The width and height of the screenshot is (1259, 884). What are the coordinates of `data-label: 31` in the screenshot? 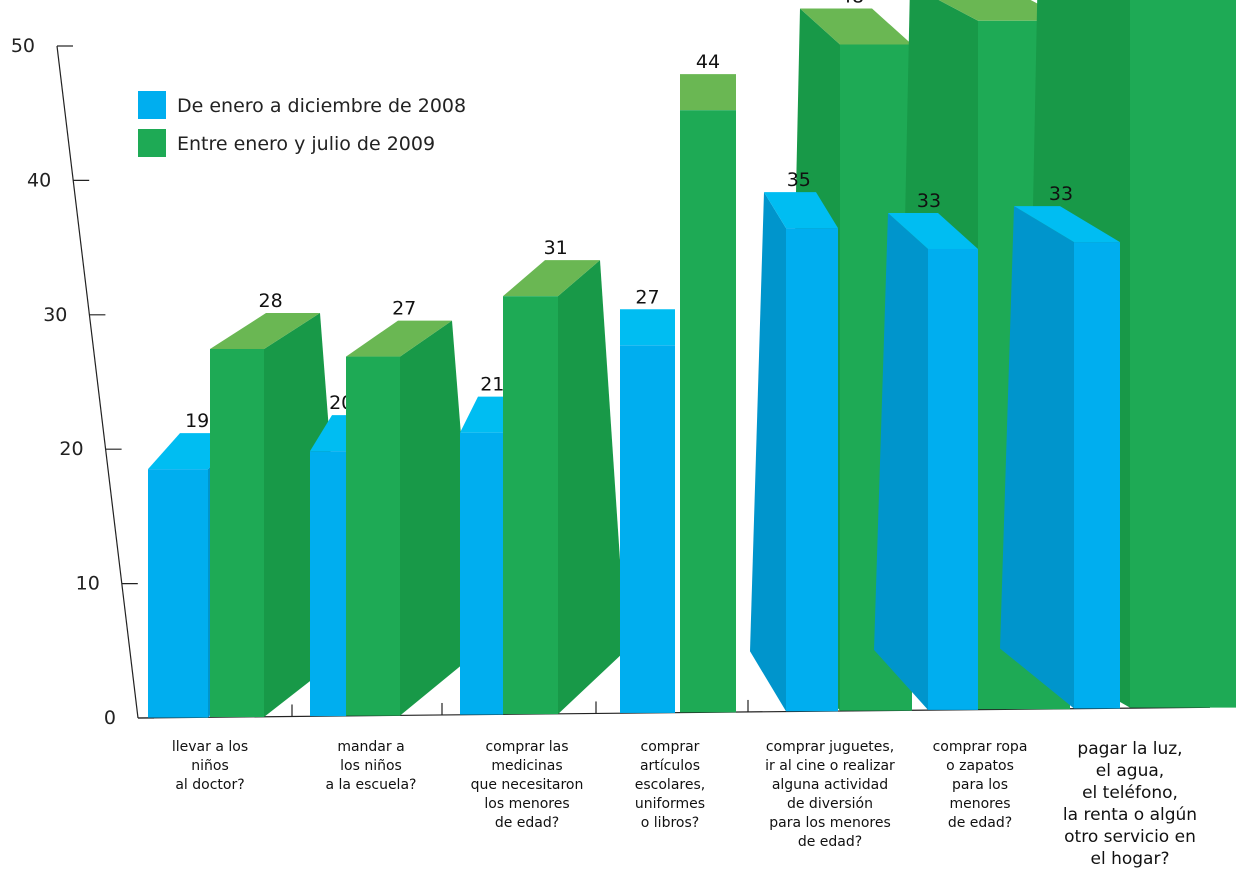 It's located at (556, 248).